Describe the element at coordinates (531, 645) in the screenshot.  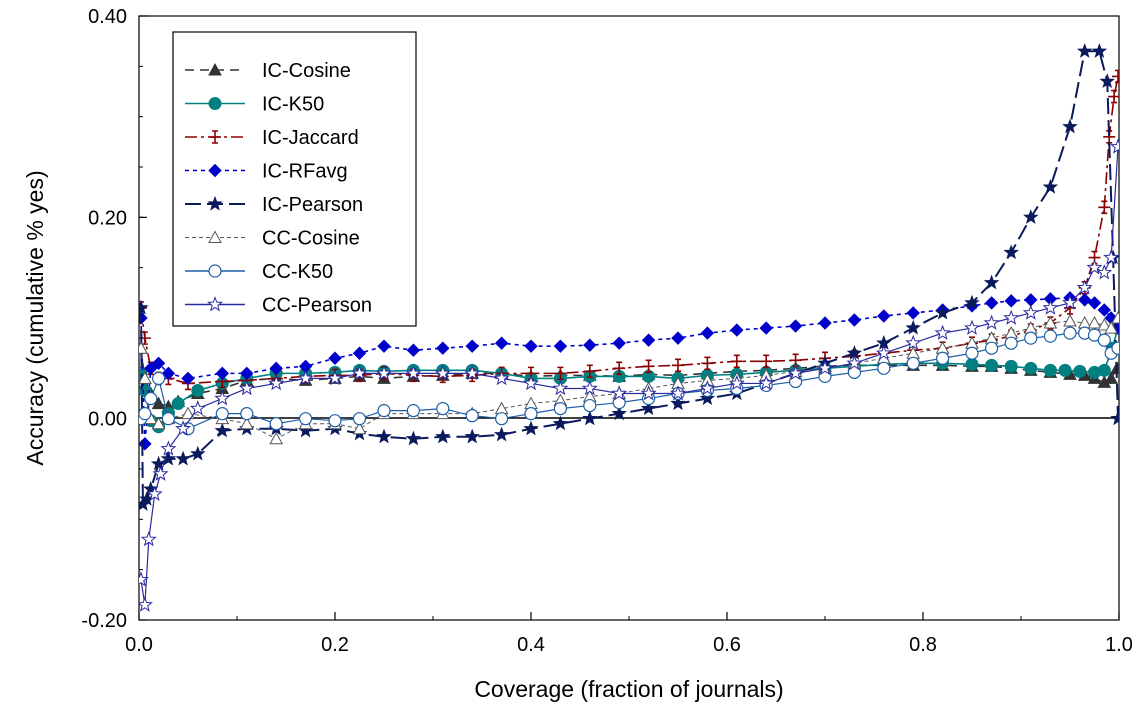
I see `x-tick-label: 0.4` at that location.